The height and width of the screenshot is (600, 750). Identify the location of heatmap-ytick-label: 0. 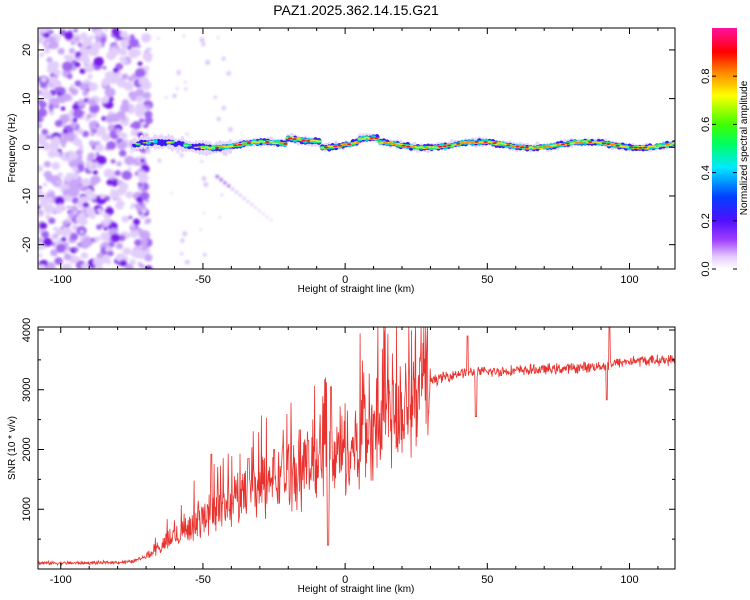
(27, 147).